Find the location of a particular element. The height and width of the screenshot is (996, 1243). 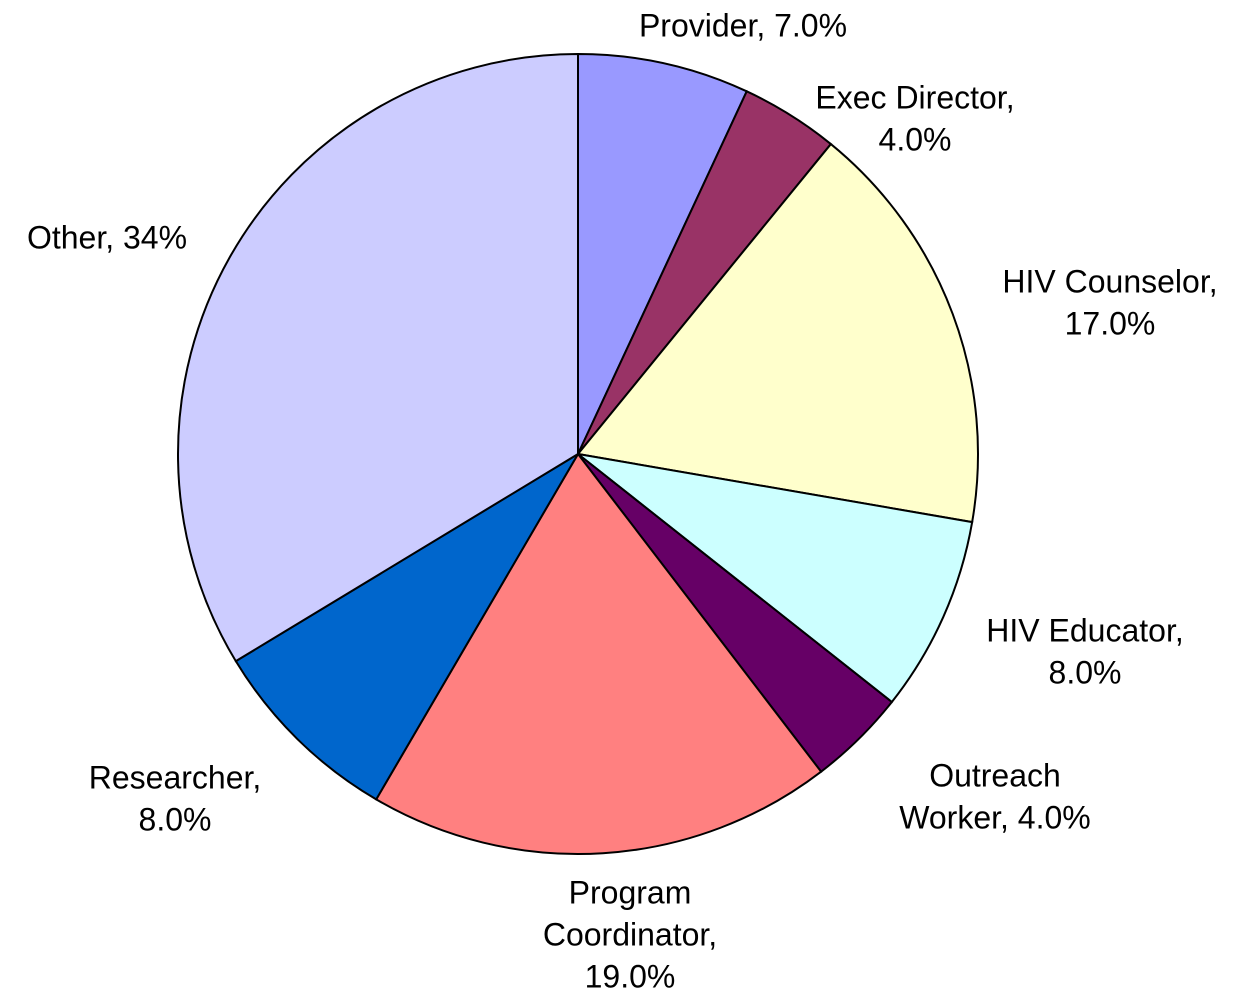

slice-label: Program is located at coordinates (630, 892).